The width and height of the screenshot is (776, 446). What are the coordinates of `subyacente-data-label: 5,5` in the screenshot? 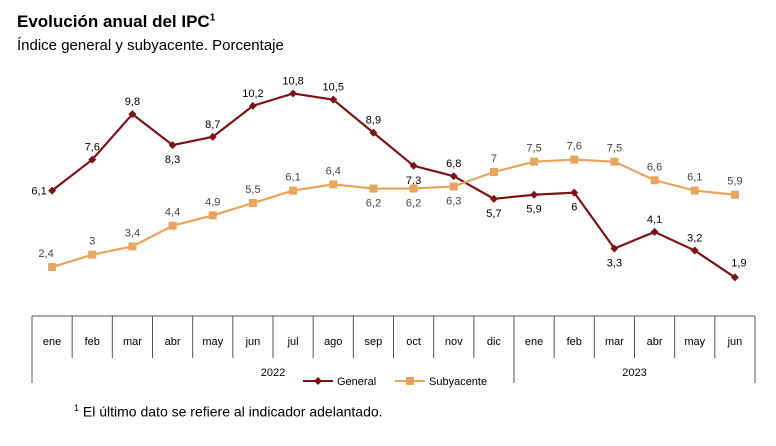 It's located at (252, 190).